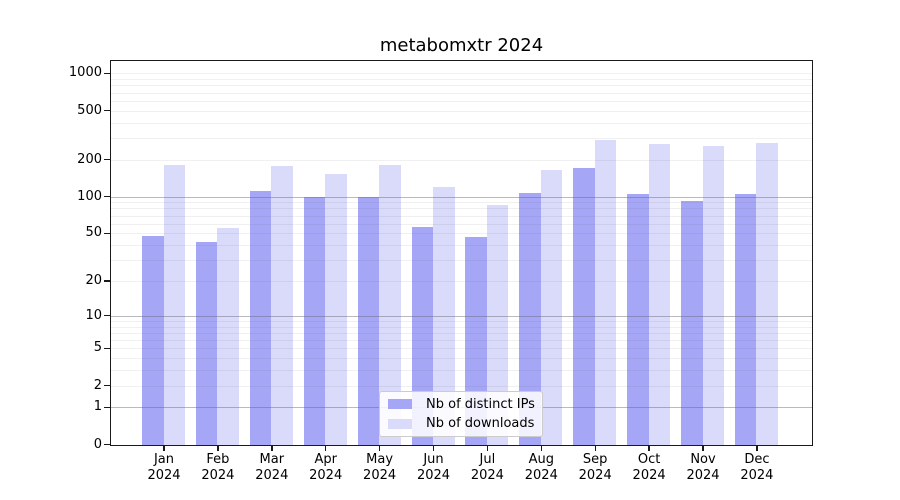 Image resolution: width=900 pixels, height=500 pixels. Describe the element at coordinates (218, 467) in the screenshot. I see `x-tick-label-feb: Feb 2024` at that location.